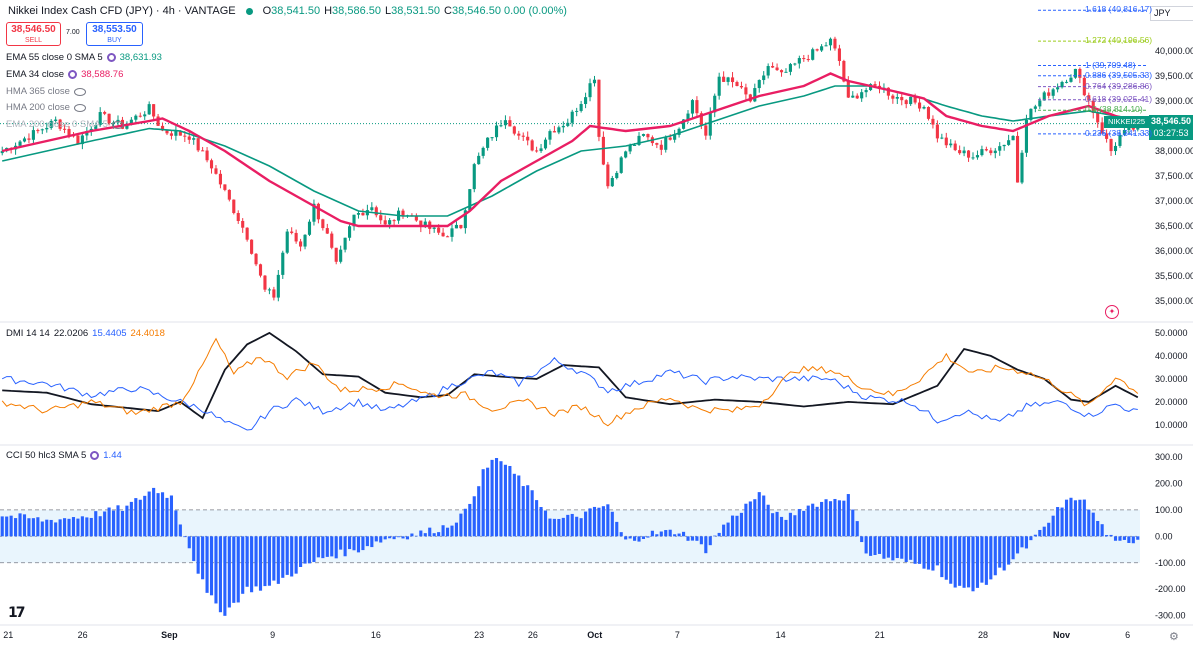  Describe the element at coordinates (1174, 51) in the screenshot. I see `price-tick-label: 40,000.00` at that location.